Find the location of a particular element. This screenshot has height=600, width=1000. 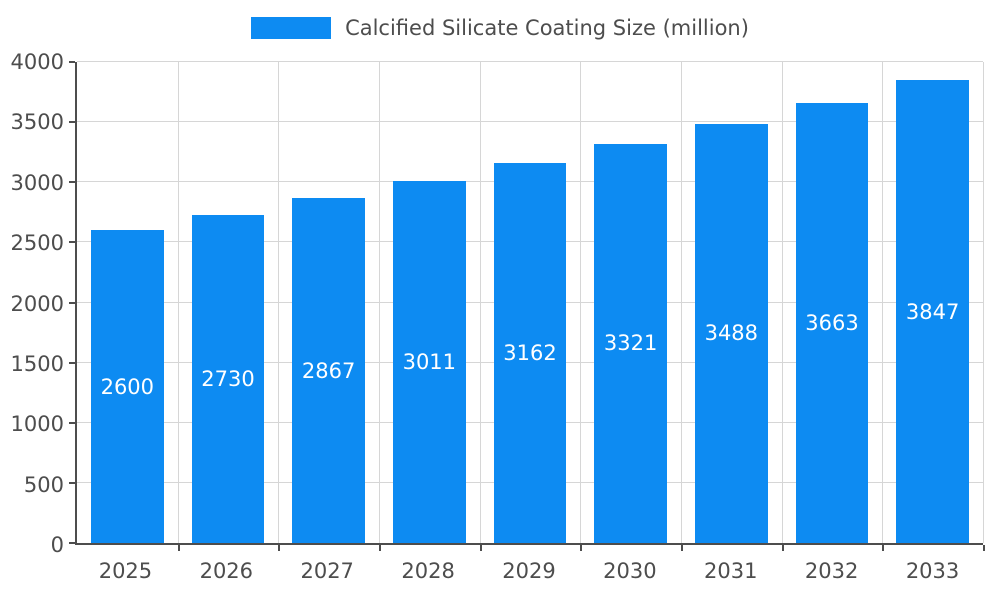

x-axis-label: 2029 is located at coordinates (529, 571).